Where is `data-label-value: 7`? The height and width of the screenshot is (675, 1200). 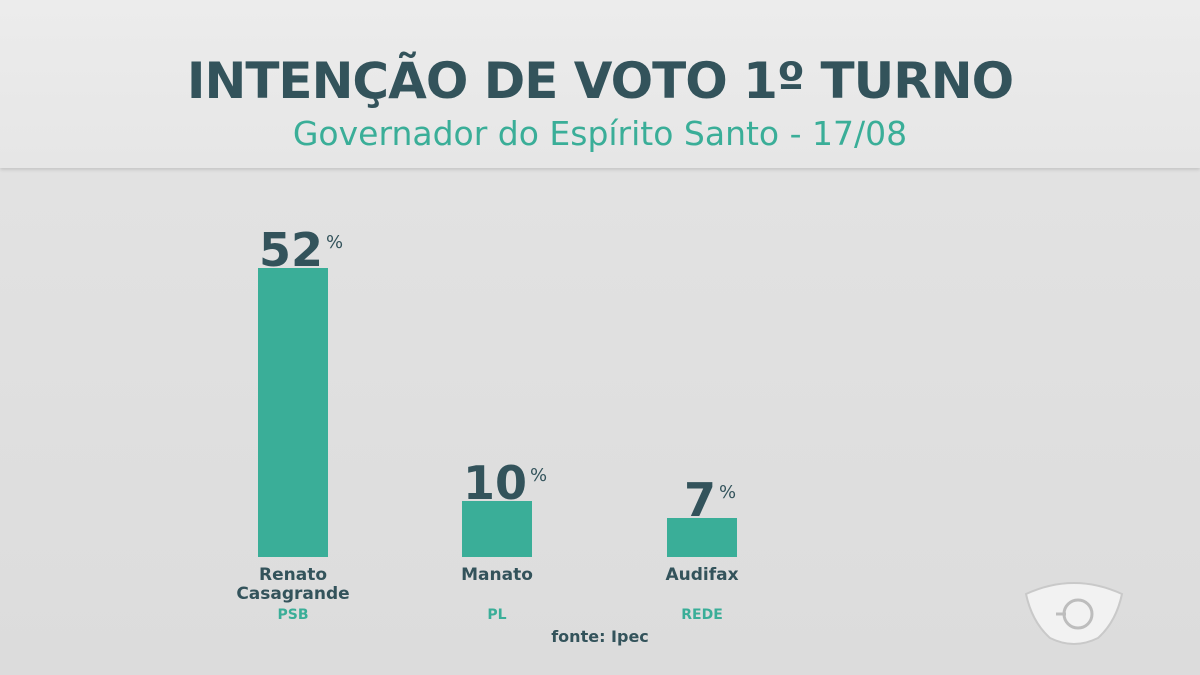 data-label-value: 7 is located at coordinates (700, 500).